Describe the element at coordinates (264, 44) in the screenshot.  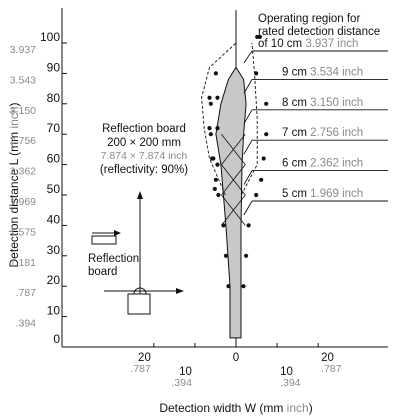
I see `series-label-prefix: of` at that location.